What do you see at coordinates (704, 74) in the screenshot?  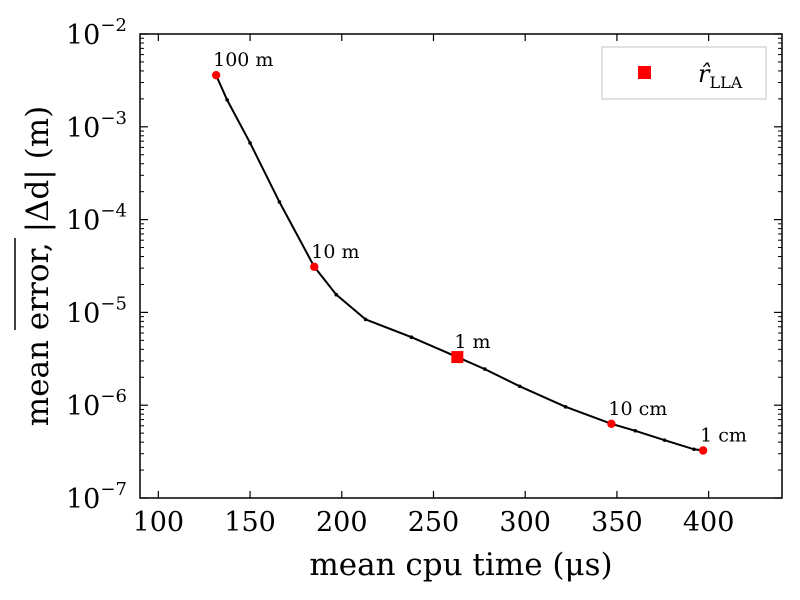 I see `legend-label-main: r̂` at bounding box center [704, 74].